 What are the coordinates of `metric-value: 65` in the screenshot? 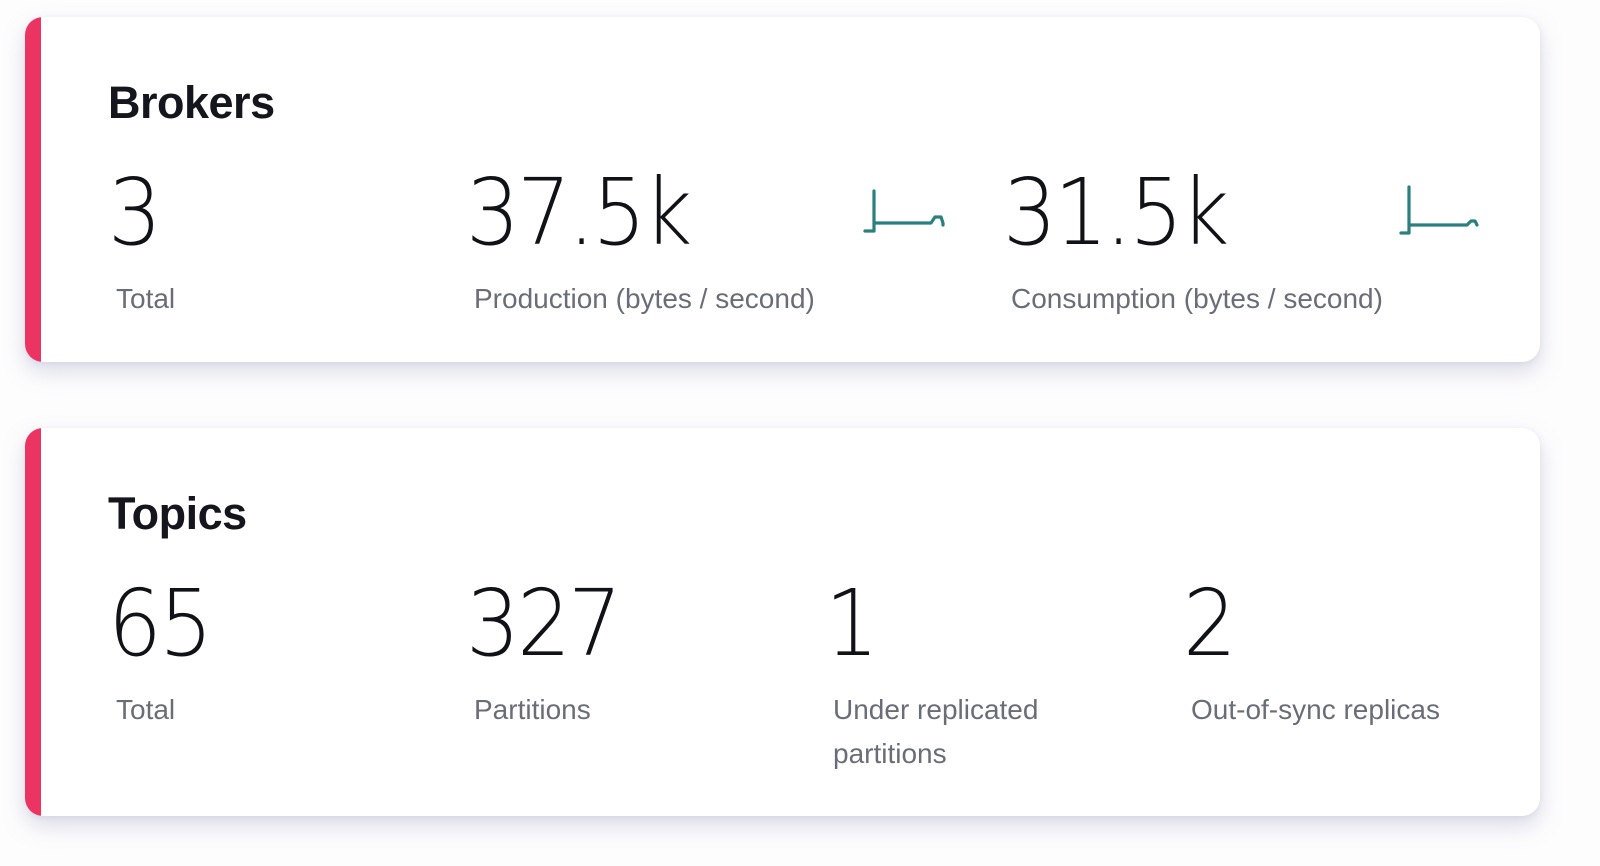 It's located at (160, 623).